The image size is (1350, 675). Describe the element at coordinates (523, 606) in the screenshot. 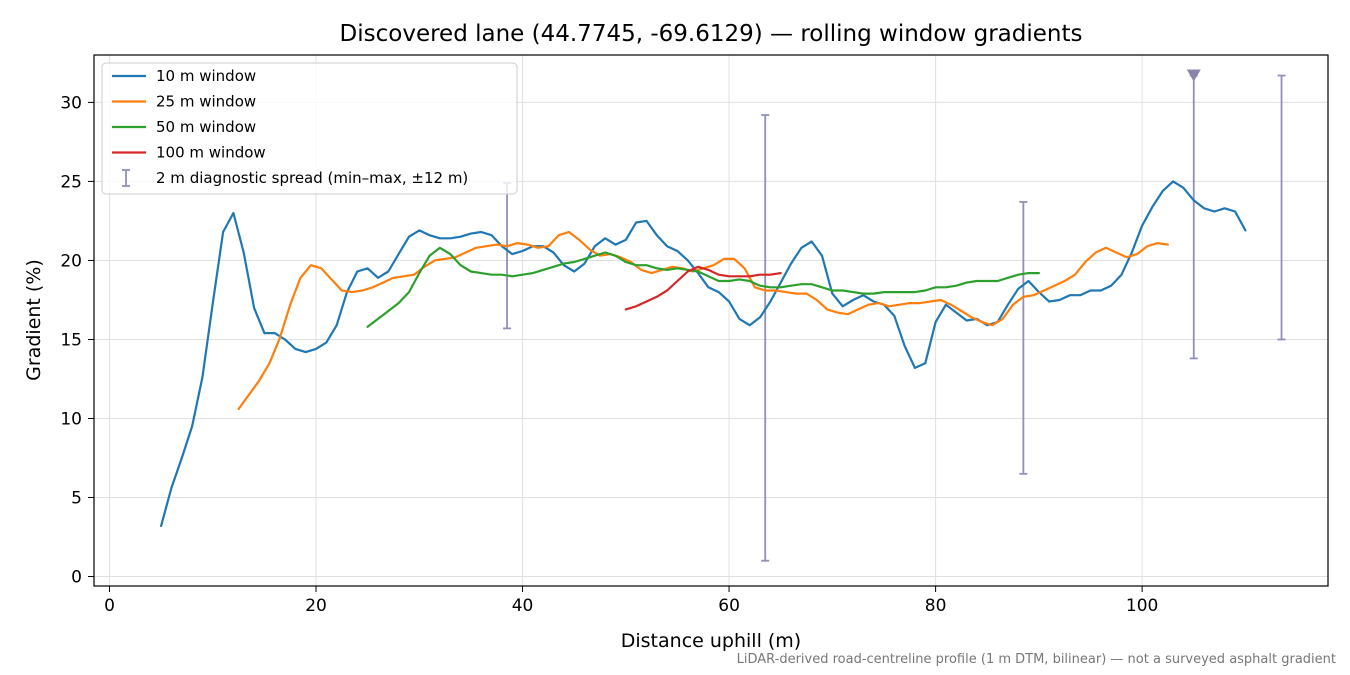

I see `x-tick-label: 40` at that location.